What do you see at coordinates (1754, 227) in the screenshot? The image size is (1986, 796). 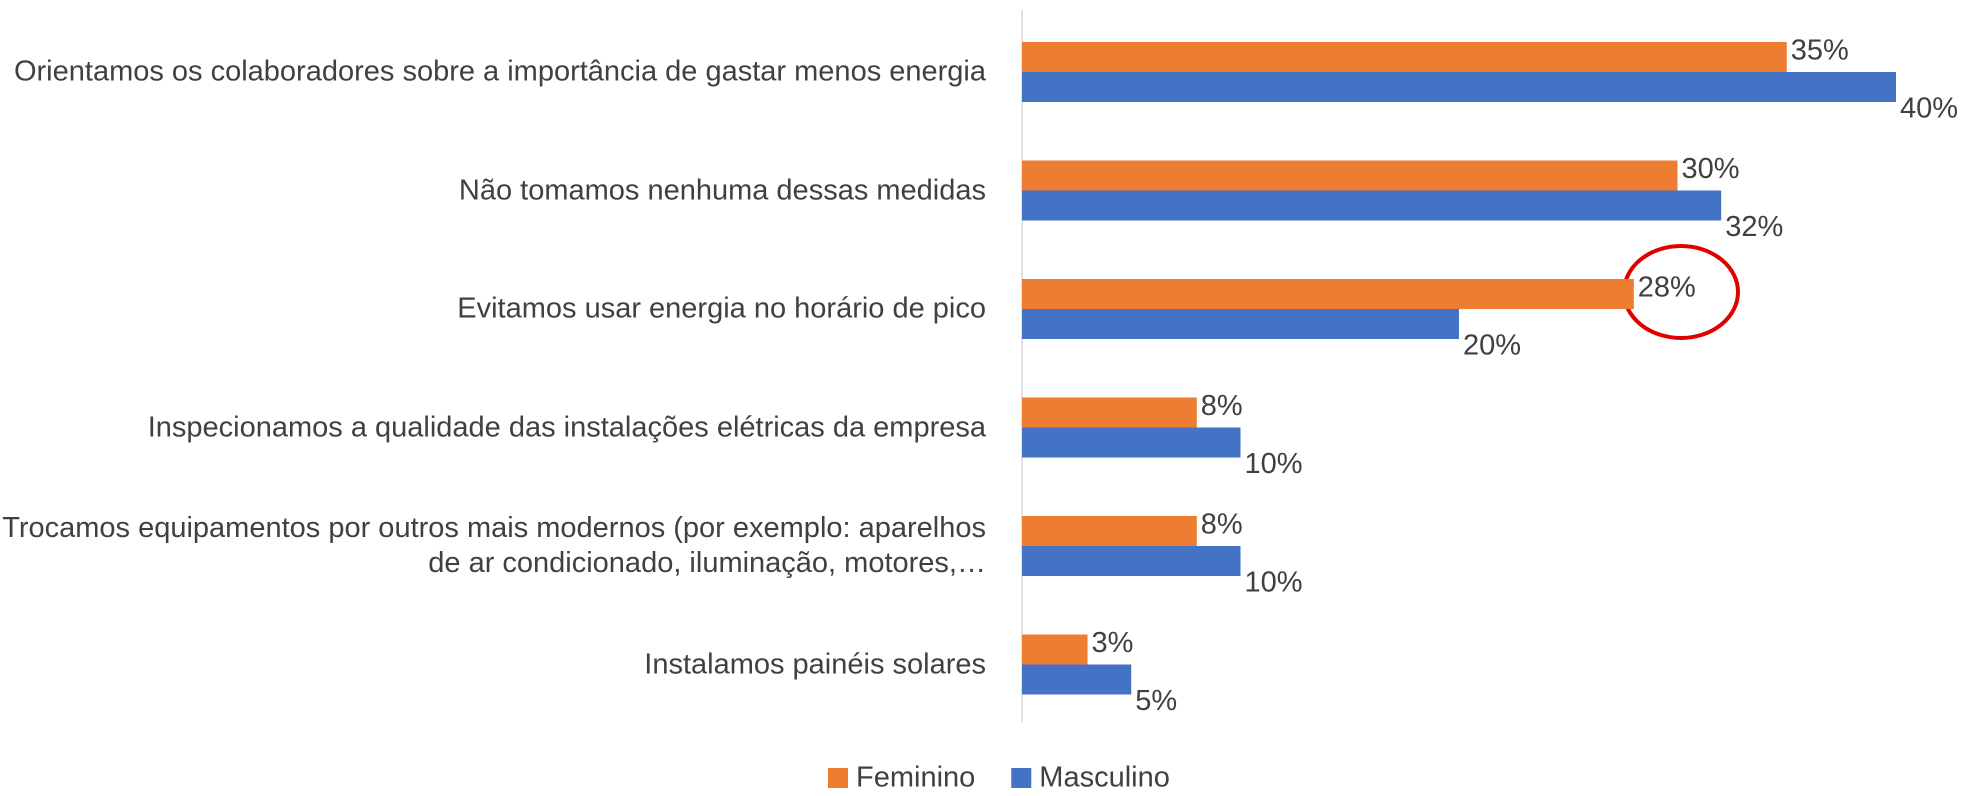 I see `value-label: 32%` at bounding box center [1754, 227].